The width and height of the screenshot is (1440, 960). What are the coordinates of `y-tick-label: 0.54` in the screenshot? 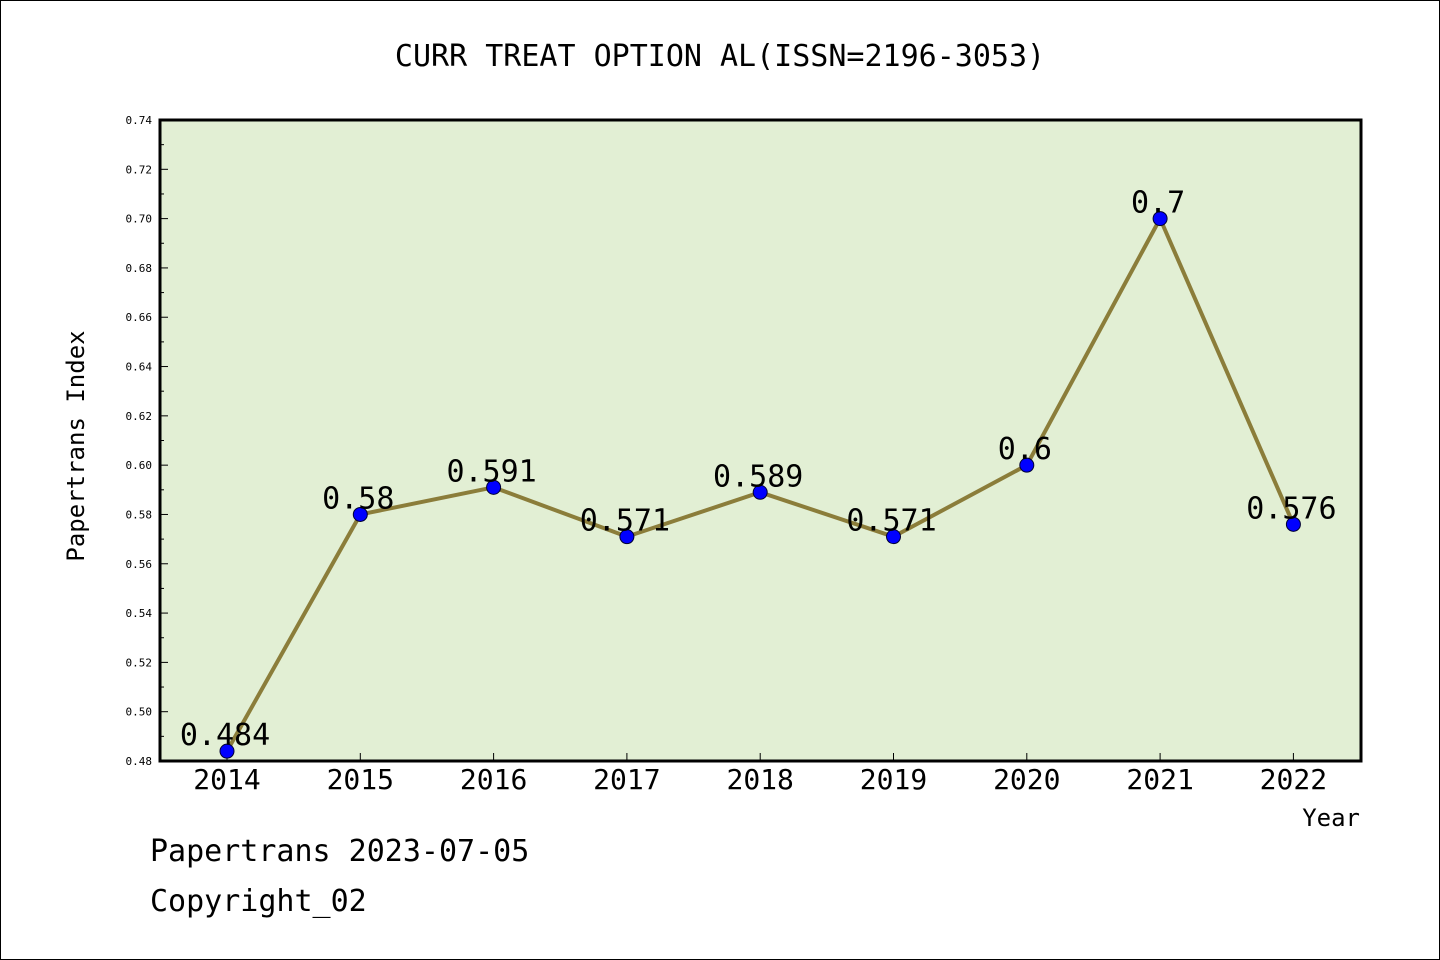 It's located at (139, 613).